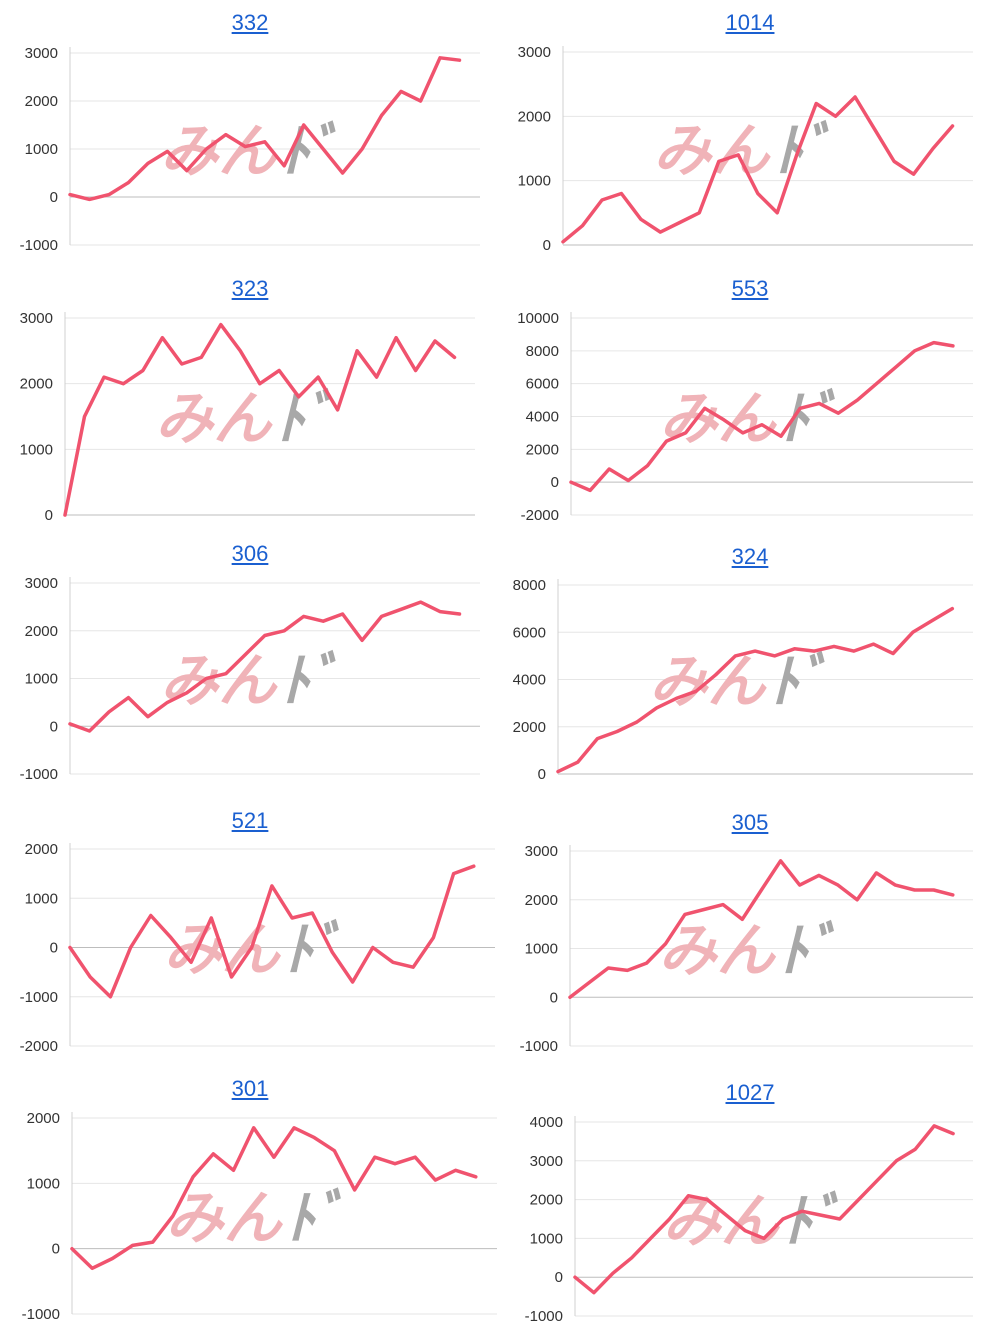 Image resolution: width=1000 pixels, height=1338 pixels. Describe the element at coordinates (750, 556) in the screenshot. I see `chart-title-link: 324` at that location.